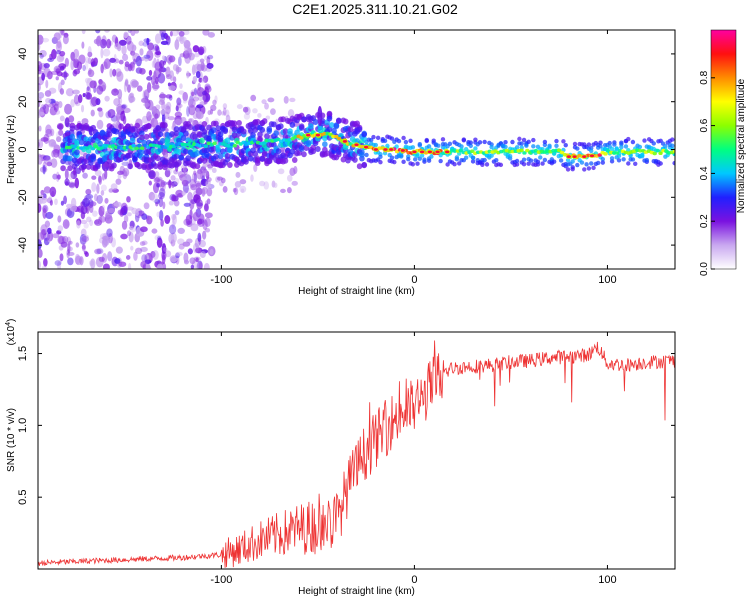 This screenshot has width=750, height=600. I want to click on snr-y-tick-label: 0.5, so click(23, 497).